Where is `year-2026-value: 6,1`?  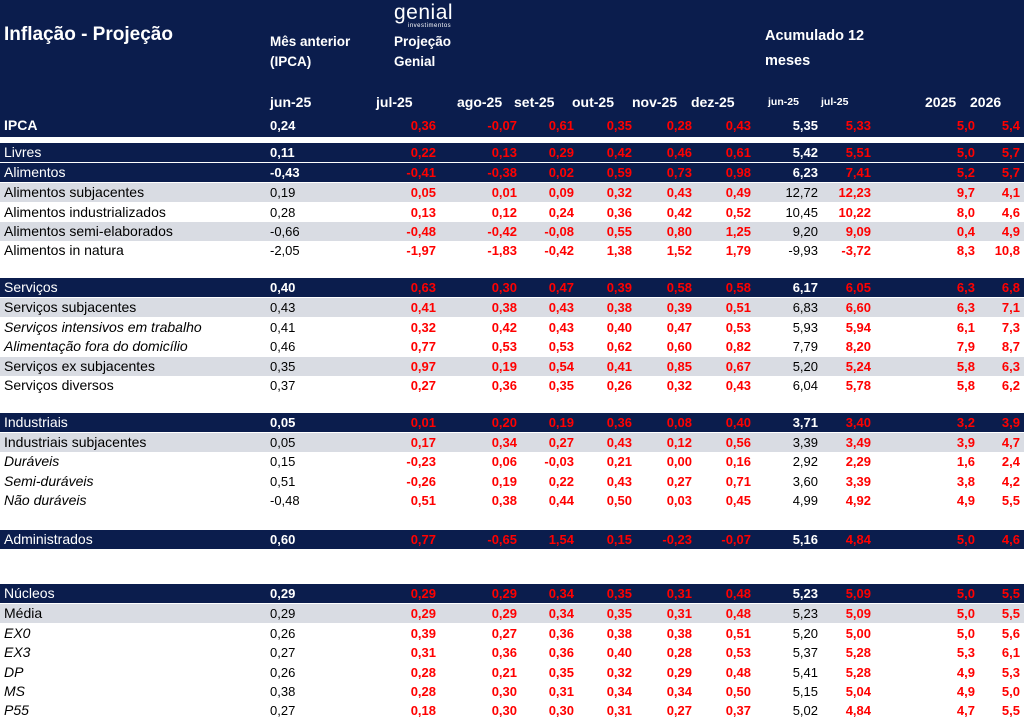
year-2026-value: 6,1 is located at coordinates (1010, 652).